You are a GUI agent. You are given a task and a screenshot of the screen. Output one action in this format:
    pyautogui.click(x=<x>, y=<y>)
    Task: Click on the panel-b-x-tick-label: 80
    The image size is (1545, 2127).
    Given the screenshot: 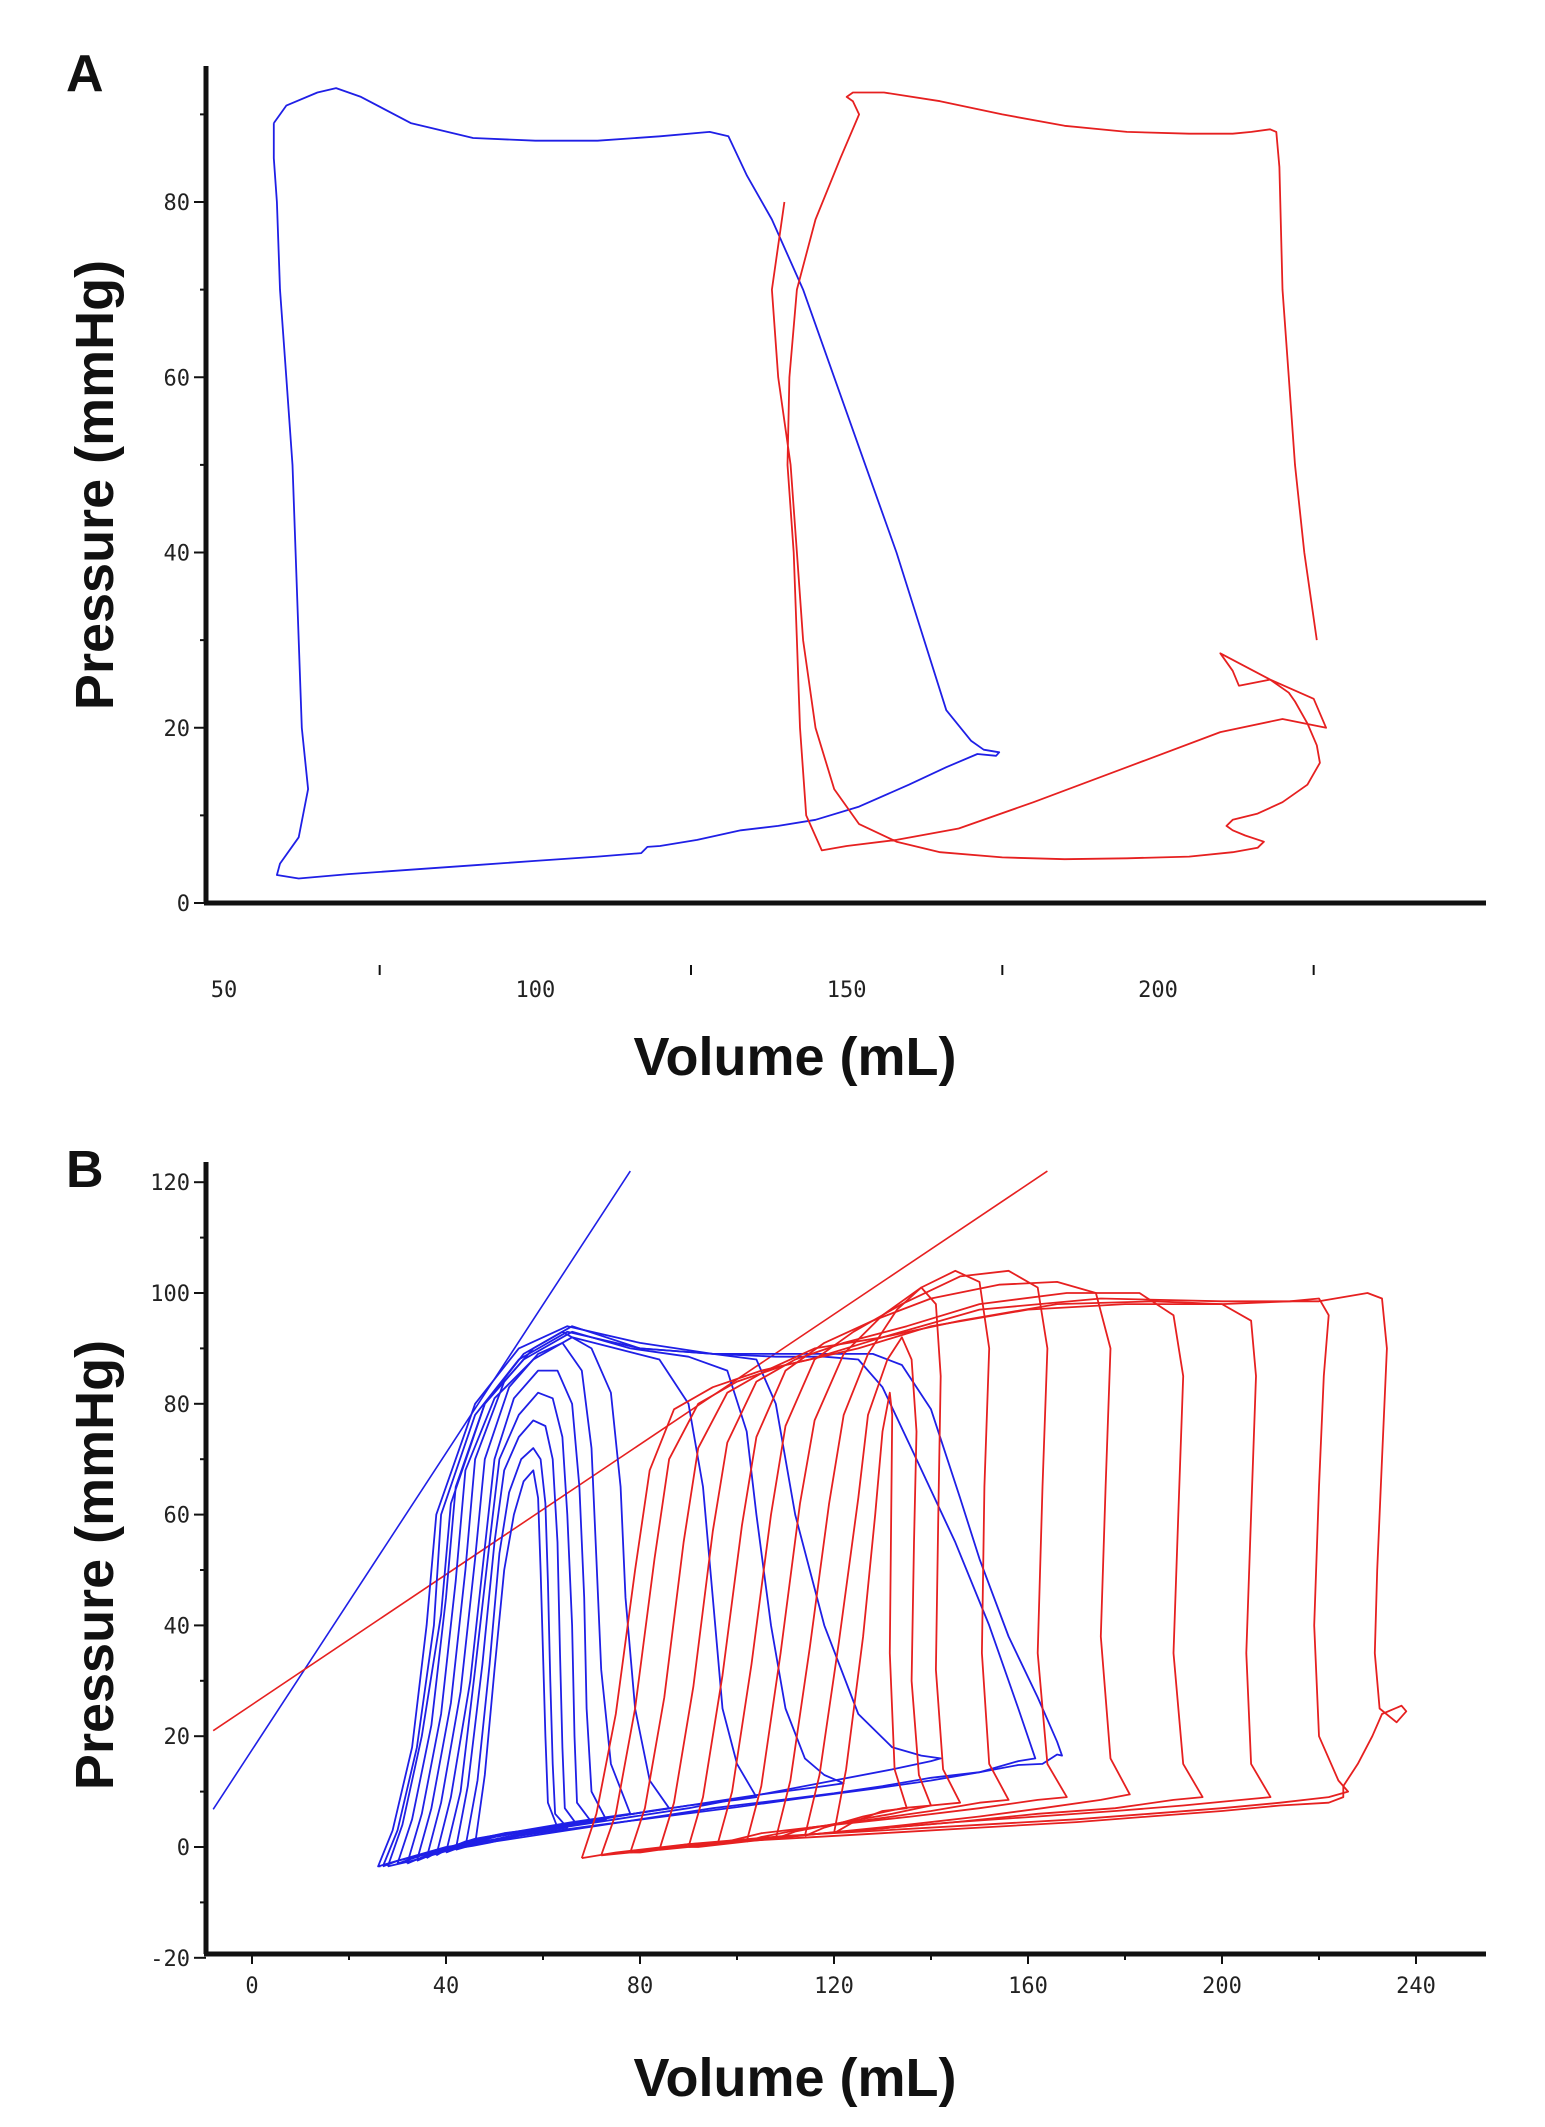 What is the action you would take?
    pyautogui.click(x=640, y=1986)
    